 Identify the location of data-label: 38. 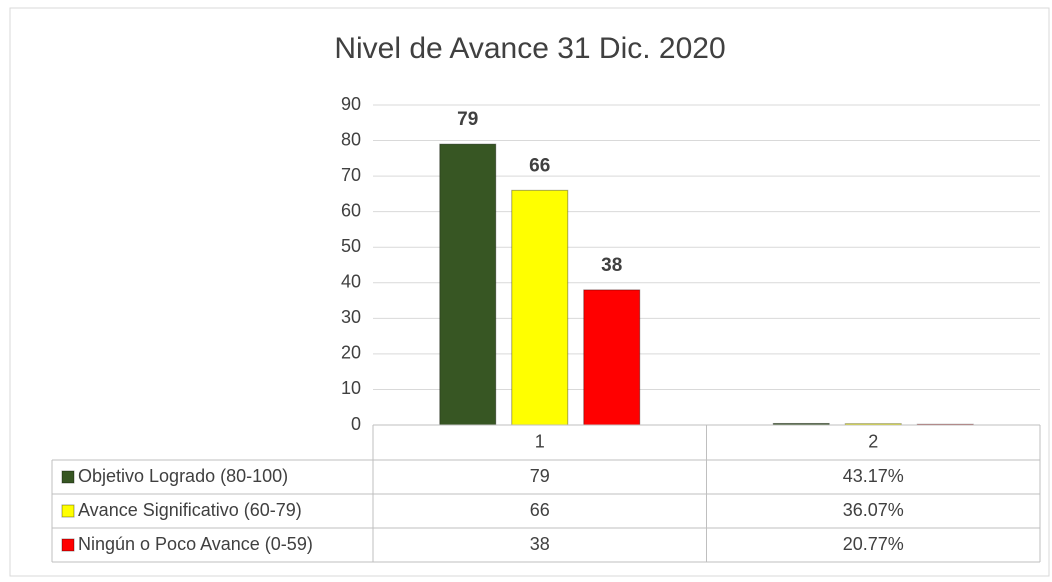
(611, 265).